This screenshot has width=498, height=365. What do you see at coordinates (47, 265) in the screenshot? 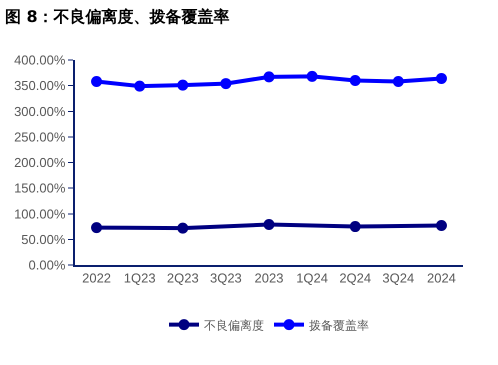
I see `y-tick-label: 0.00%` at bounding box center [47, 265].